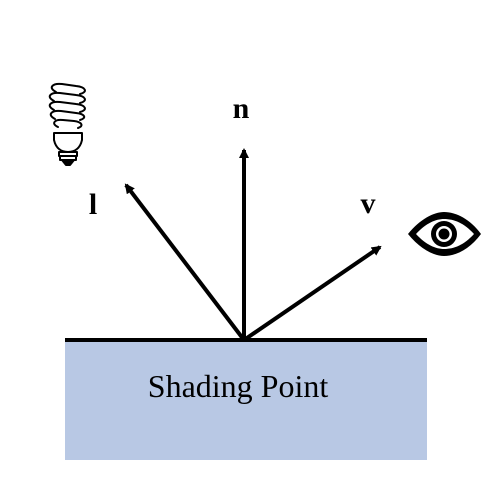 This screenshot has height=494, width=504. Describe the element at coordinates (185, 262) in the screenshot. I see `light-vector-arrow` at that location.